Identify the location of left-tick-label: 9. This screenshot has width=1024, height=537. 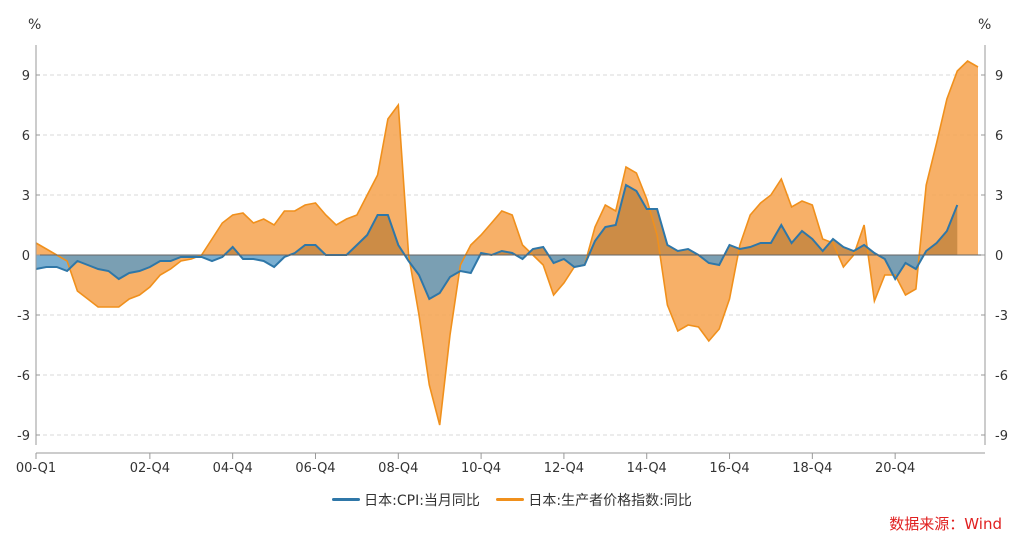
(26, 76).